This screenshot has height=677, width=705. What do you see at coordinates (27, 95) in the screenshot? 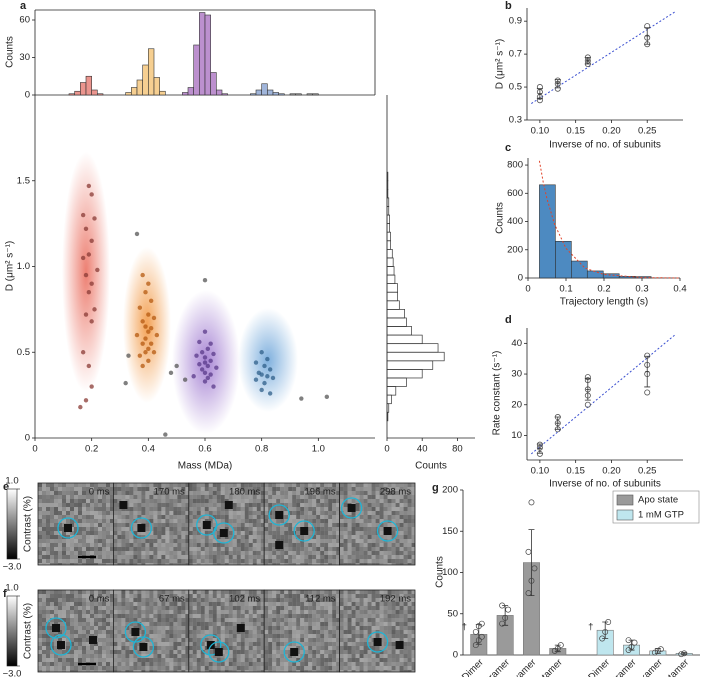
I see `y-tick-label: 0` at bounding box center [27, 95].